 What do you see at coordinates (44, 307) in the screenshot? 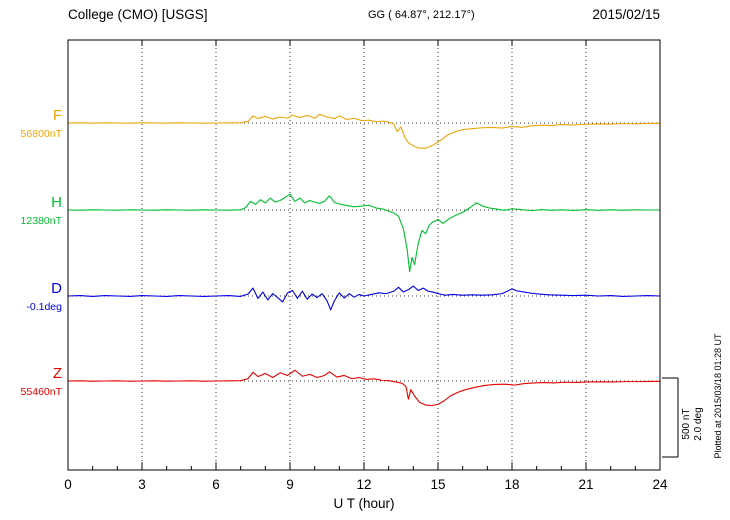
I see `trace-value-d: -0.1deg` at bounding box center [44, 307].